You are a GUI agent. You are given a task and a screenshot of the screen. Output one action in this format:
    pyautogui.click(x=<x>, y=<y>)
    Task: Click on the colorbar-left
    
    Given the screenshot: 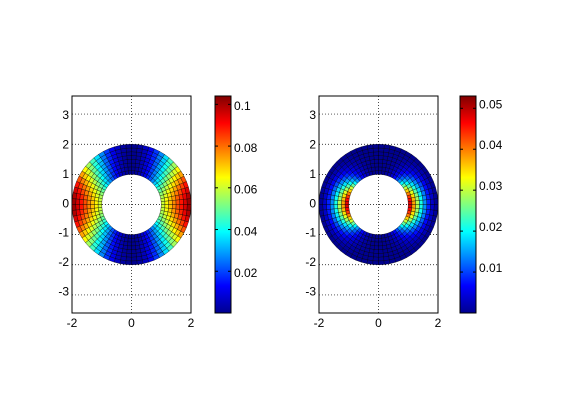 What is the action you would take?
    pyautogui.click(x=223, y=204)
    